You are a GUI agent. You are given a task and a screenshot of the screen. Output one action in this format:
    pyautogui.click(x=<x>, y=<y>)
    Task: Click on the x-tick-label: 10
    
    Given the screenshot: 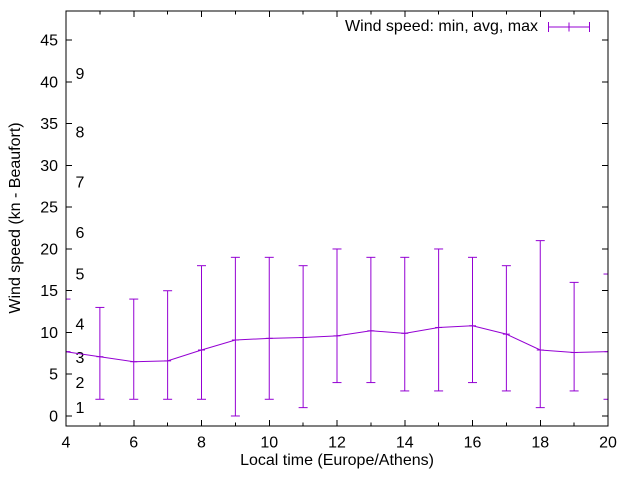 What is the action you would take?
    pyautogui.click(x=269, y=443)
    